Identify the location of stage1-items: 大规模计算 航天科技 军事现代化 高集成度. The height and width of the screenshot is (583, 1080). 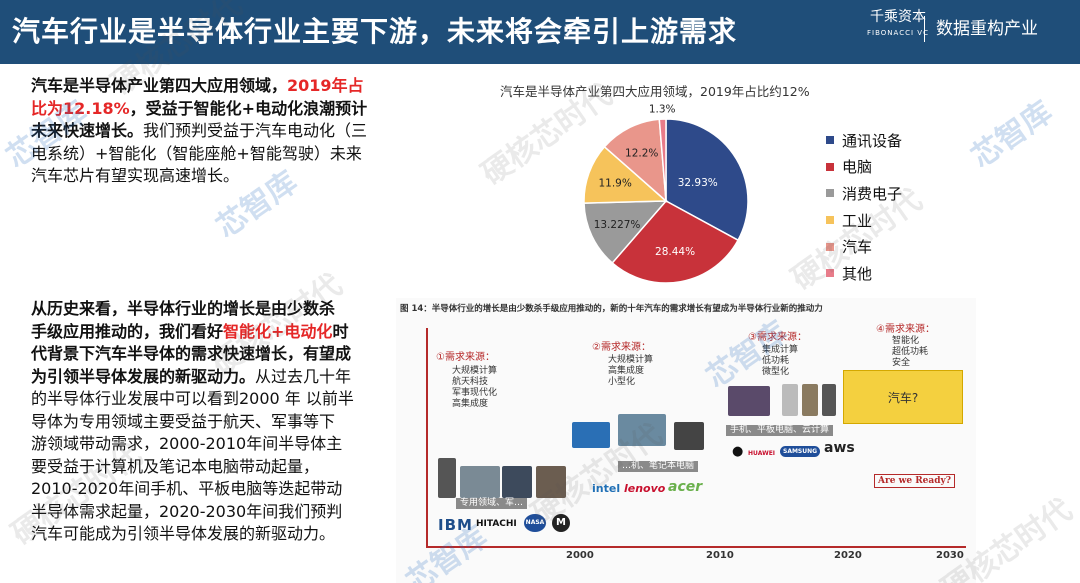
(475, 387).